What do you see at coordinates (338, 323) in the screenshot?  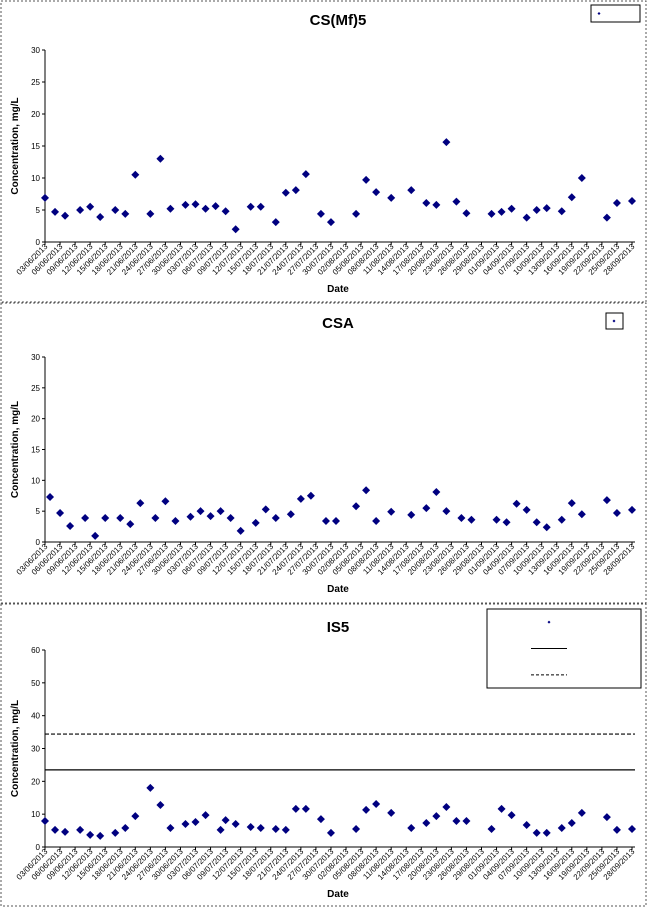 I see `chart-title: CSA` at bounding box center [338, 323].